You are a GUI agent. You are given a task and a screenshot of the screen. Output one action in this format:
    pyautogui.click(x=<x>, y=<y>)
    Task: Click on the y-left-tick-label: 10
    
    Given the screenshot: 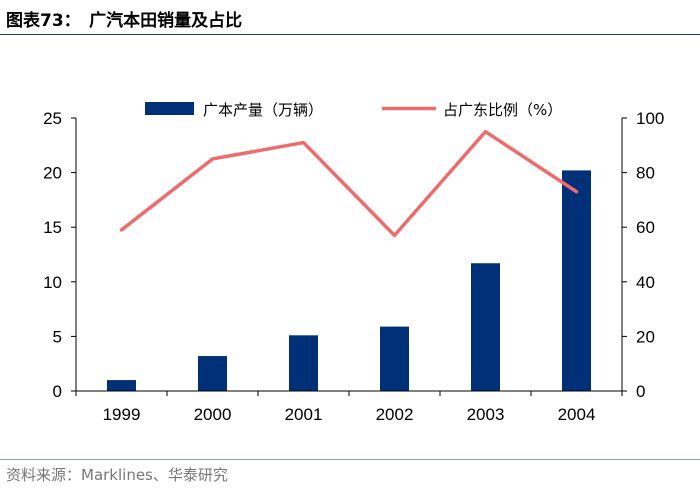 What is the action you would take?
    pyautogui.click(x=52, y=282)
    